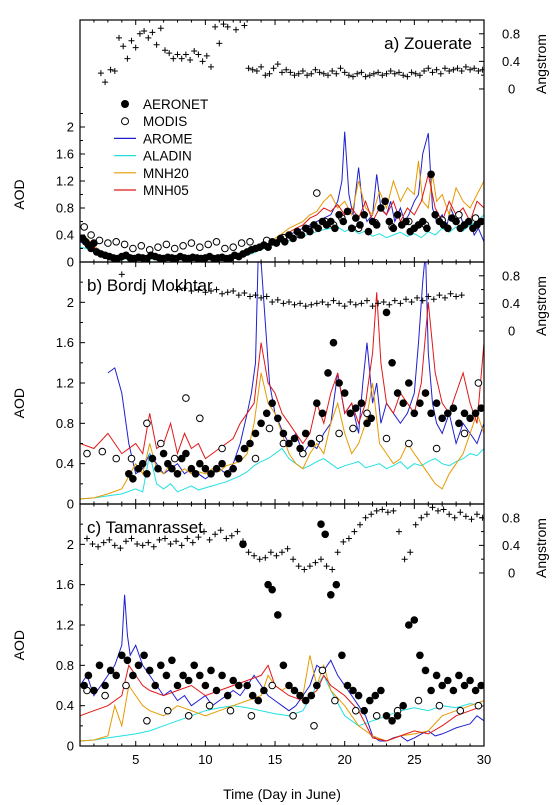 This screenshot has height=805, width=553. I want to click on series-line-aladin, so click(282, 708).